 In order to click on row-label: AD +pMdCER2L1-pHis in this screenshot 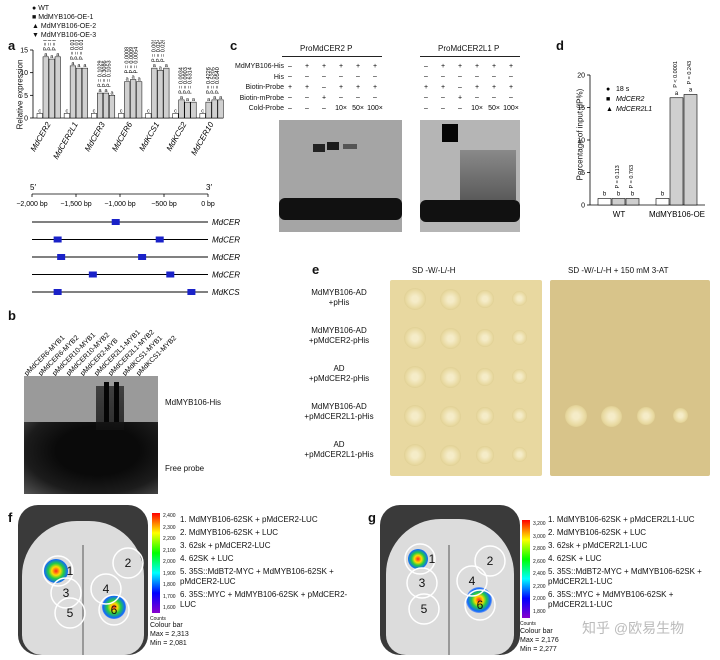, I will do `click(339, 449)`.